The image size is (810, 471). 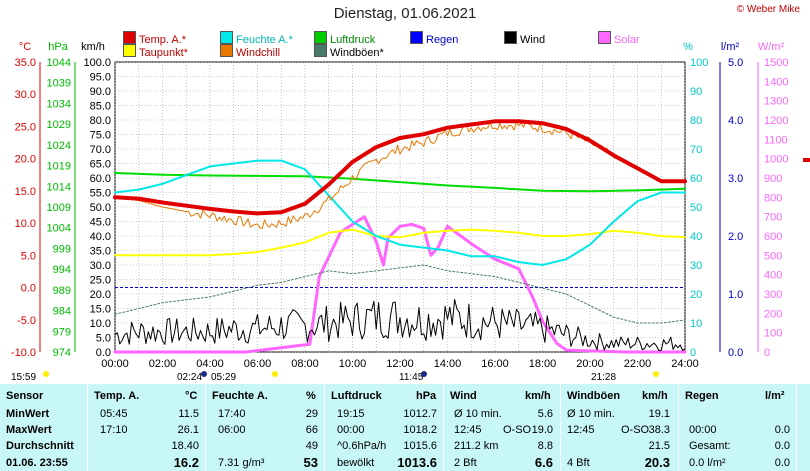 I want to click on tick-label-rain: 0.0, so click(x=735, y=353).